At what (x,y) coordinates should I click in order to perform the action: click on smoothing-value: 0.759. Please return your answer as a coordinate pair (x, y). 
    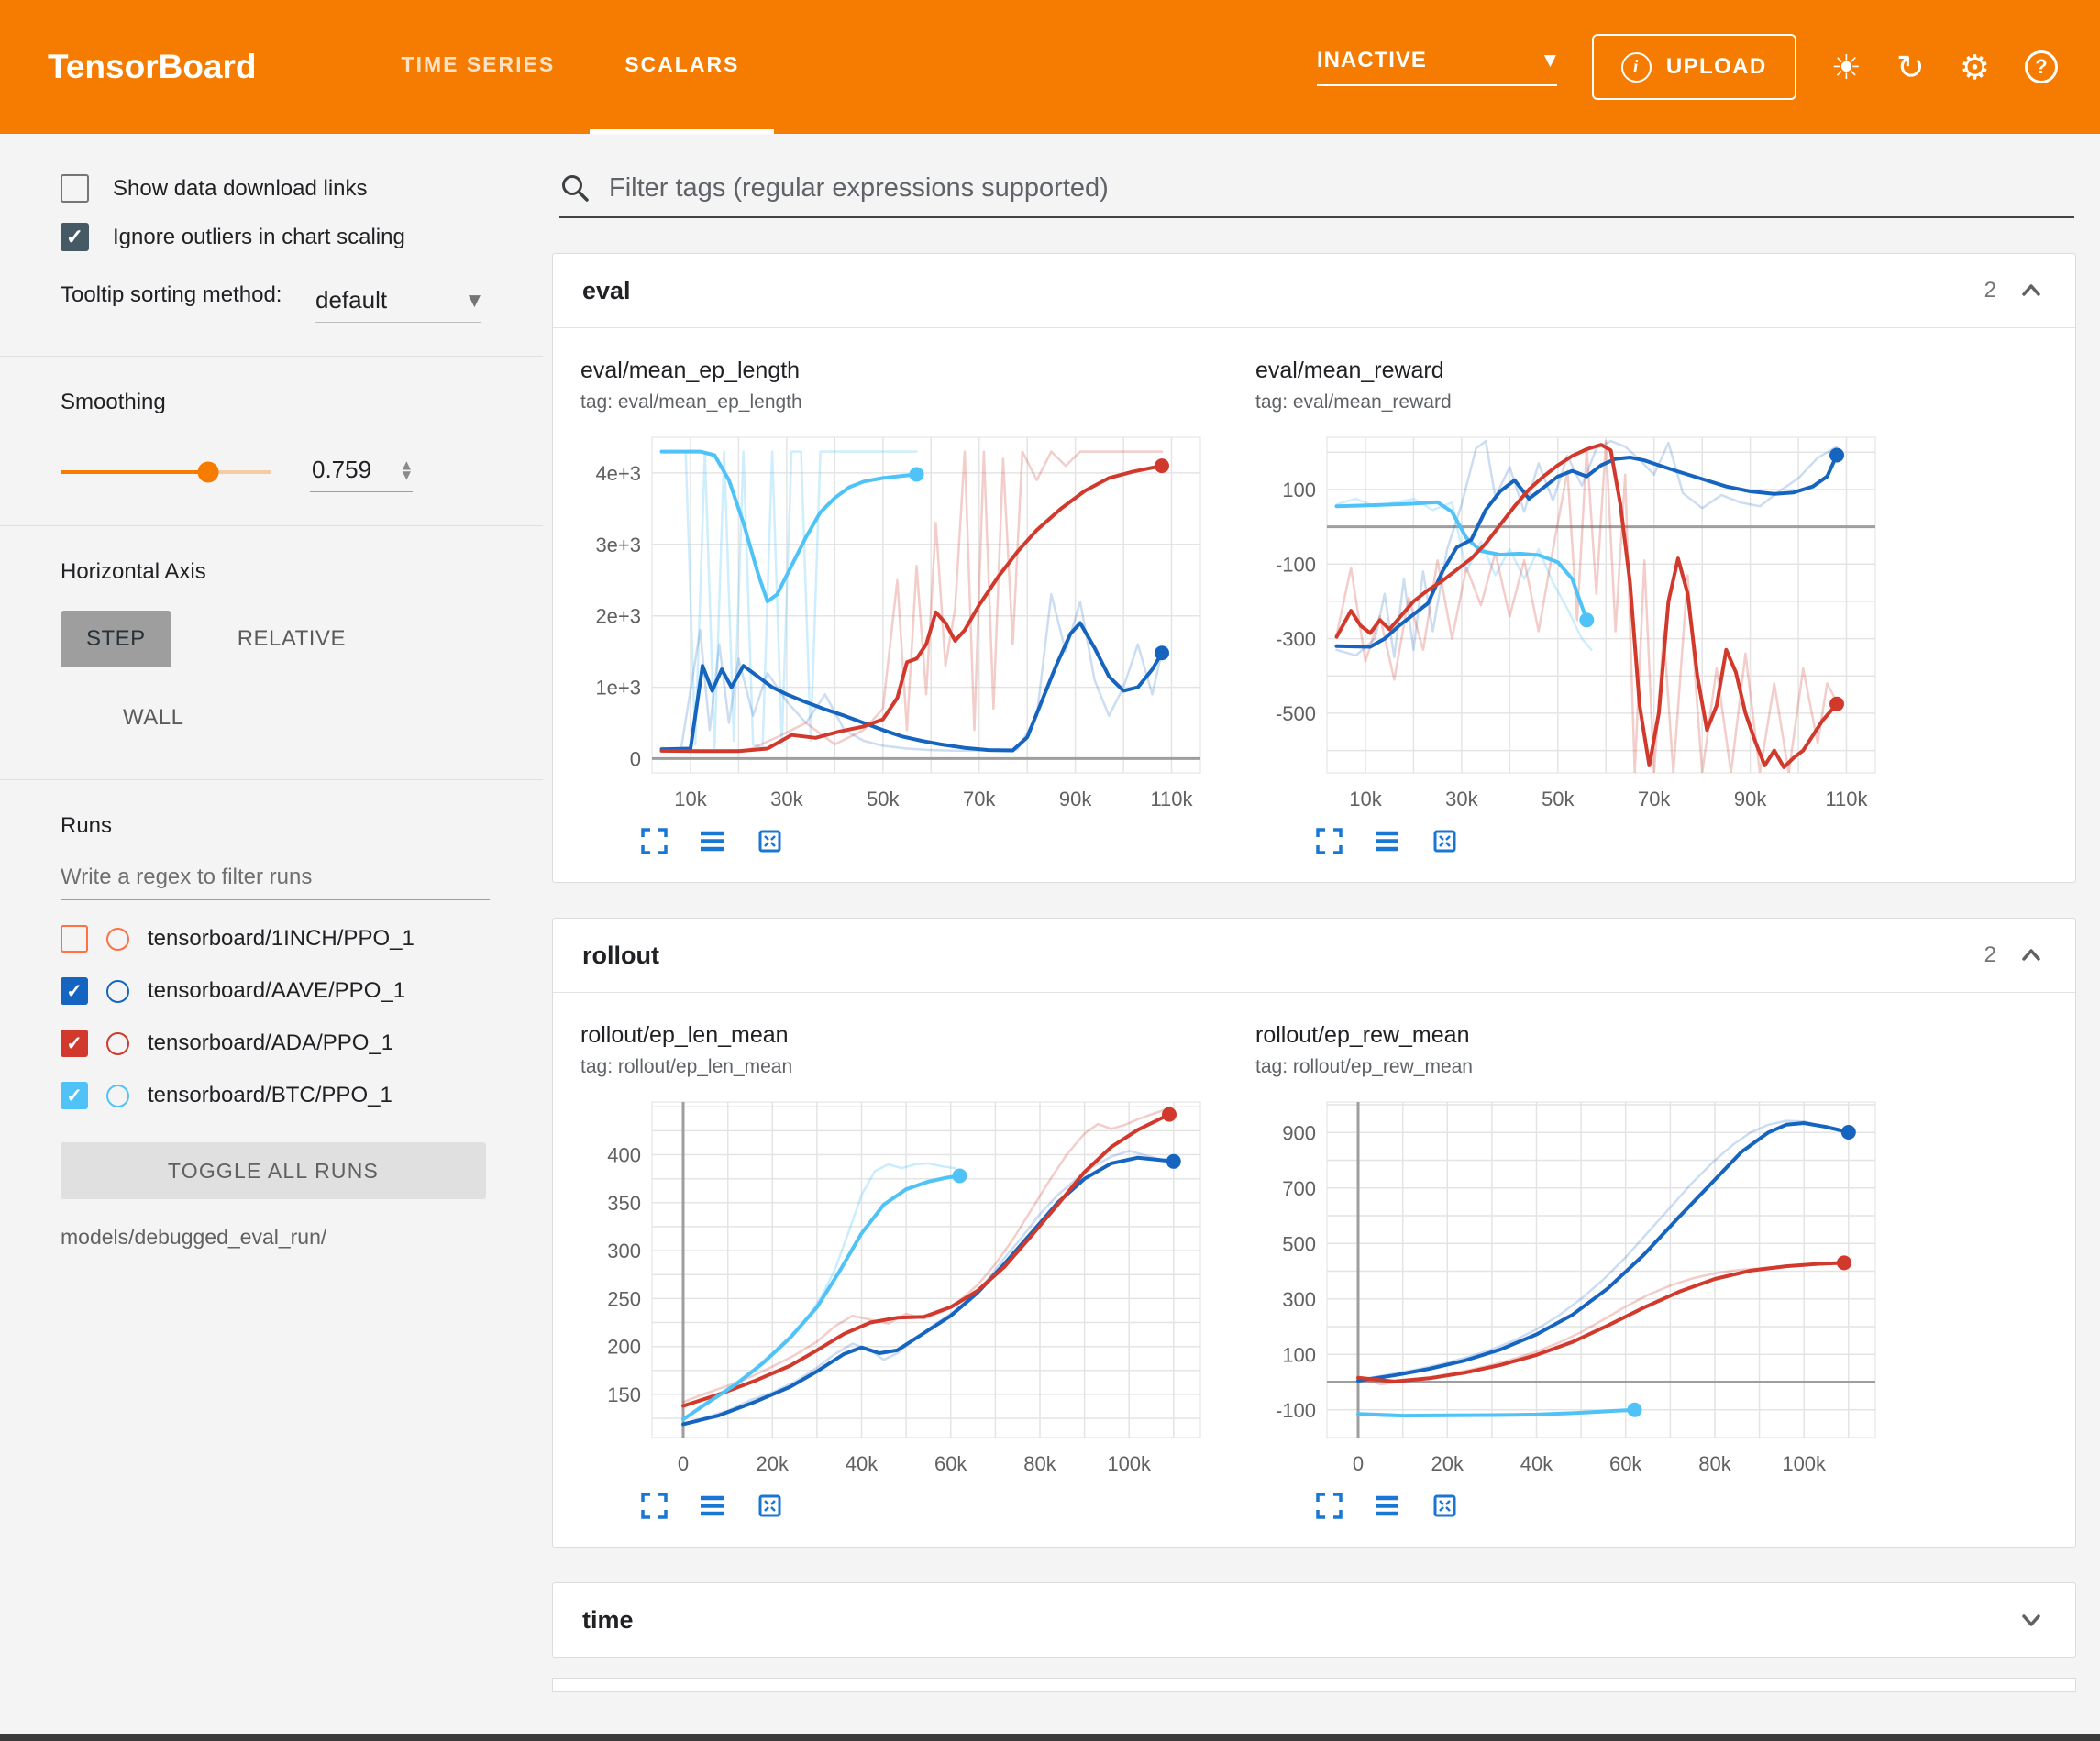
    Looking at the image, I should click on (342, 470).